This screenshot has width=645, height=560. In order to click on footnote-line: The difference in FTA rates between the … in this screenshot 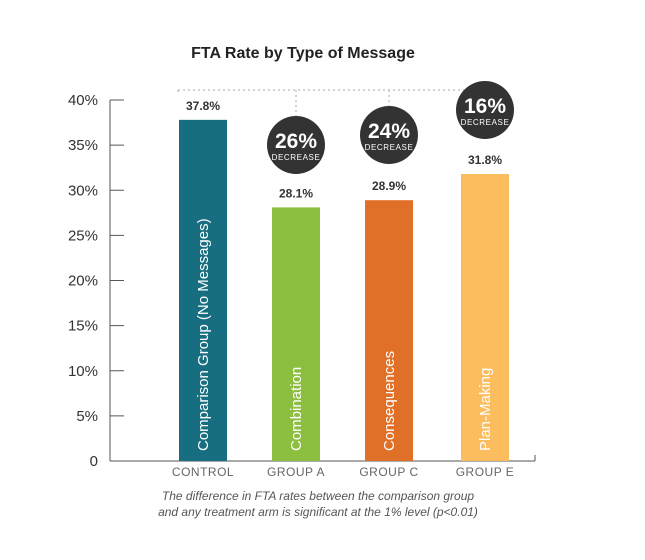, I will do `click(318, 496)`.